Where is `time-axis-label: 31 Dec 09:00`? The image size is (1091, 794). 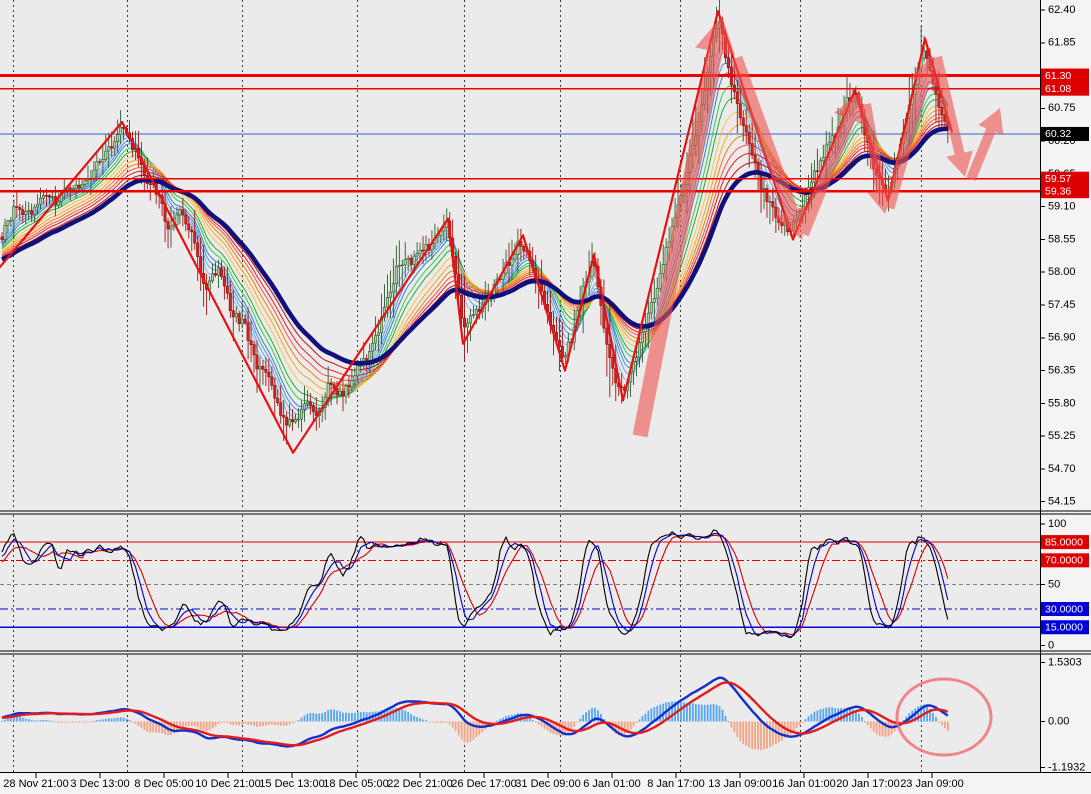
time-axis-label: 31 Dec 09:00 is located at coordinates (547, 784).